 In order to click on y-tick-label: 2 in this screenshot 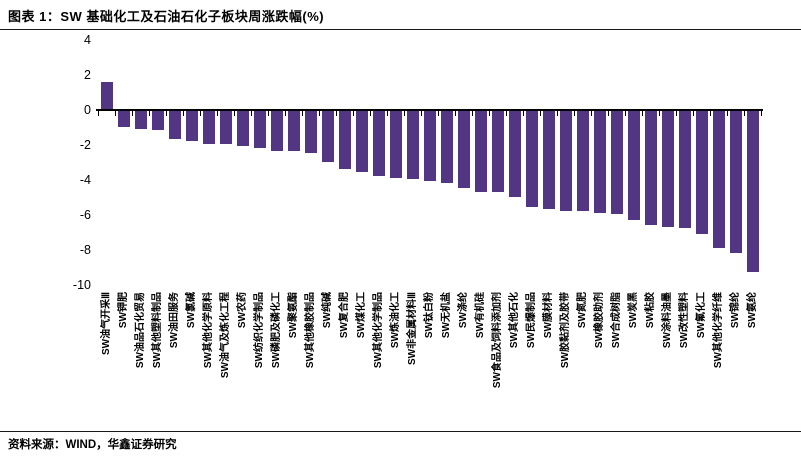, I will do `click(87, 75)`.